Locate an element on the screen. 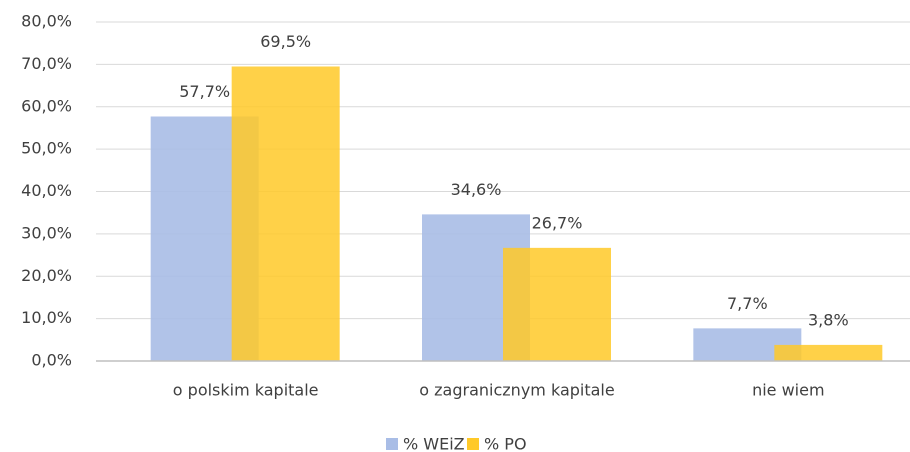 This screenshot has width=910, height=452. y-tick-label: 80,0% is located at coordinates (46, 21).